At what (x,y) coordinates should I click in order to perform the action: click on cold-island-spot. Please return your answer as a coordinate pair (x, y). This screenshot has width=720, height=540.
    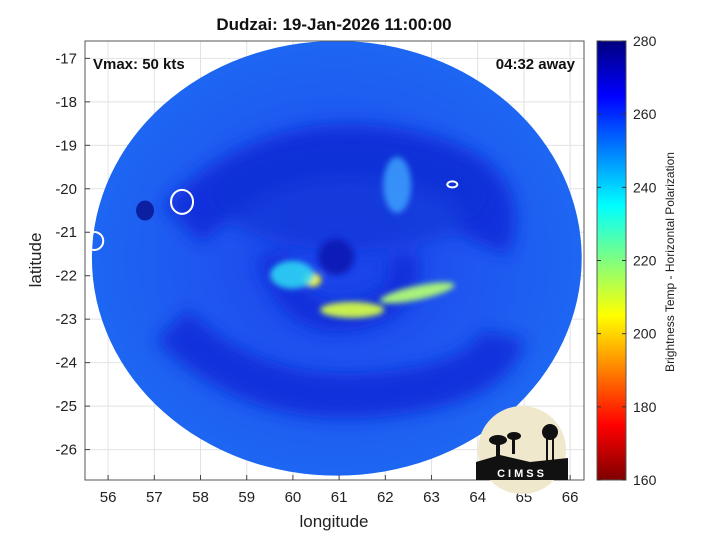
    Looking at the image, I should click on (145, 210).